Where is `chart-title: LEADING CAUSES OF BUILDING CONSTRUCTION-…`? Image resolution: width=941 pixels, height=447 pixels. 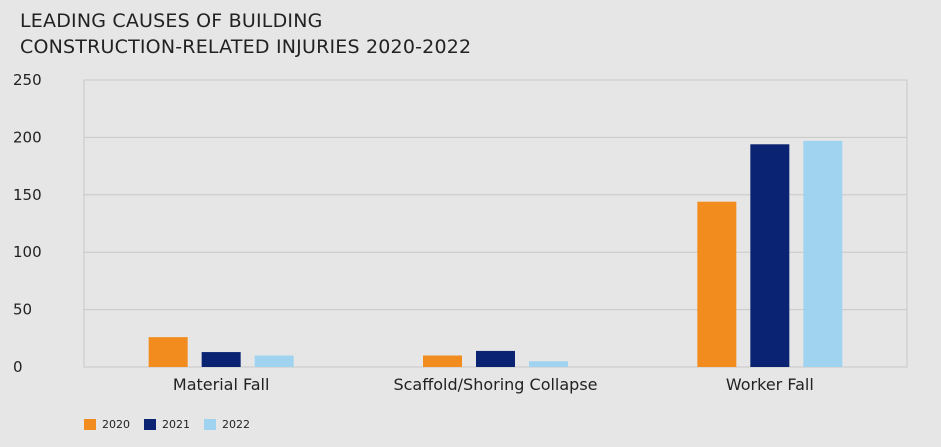
chart-title: LEADING CAUSES OF BUILDING CONSTRUCTION-… is located at coordinates (245, 34).